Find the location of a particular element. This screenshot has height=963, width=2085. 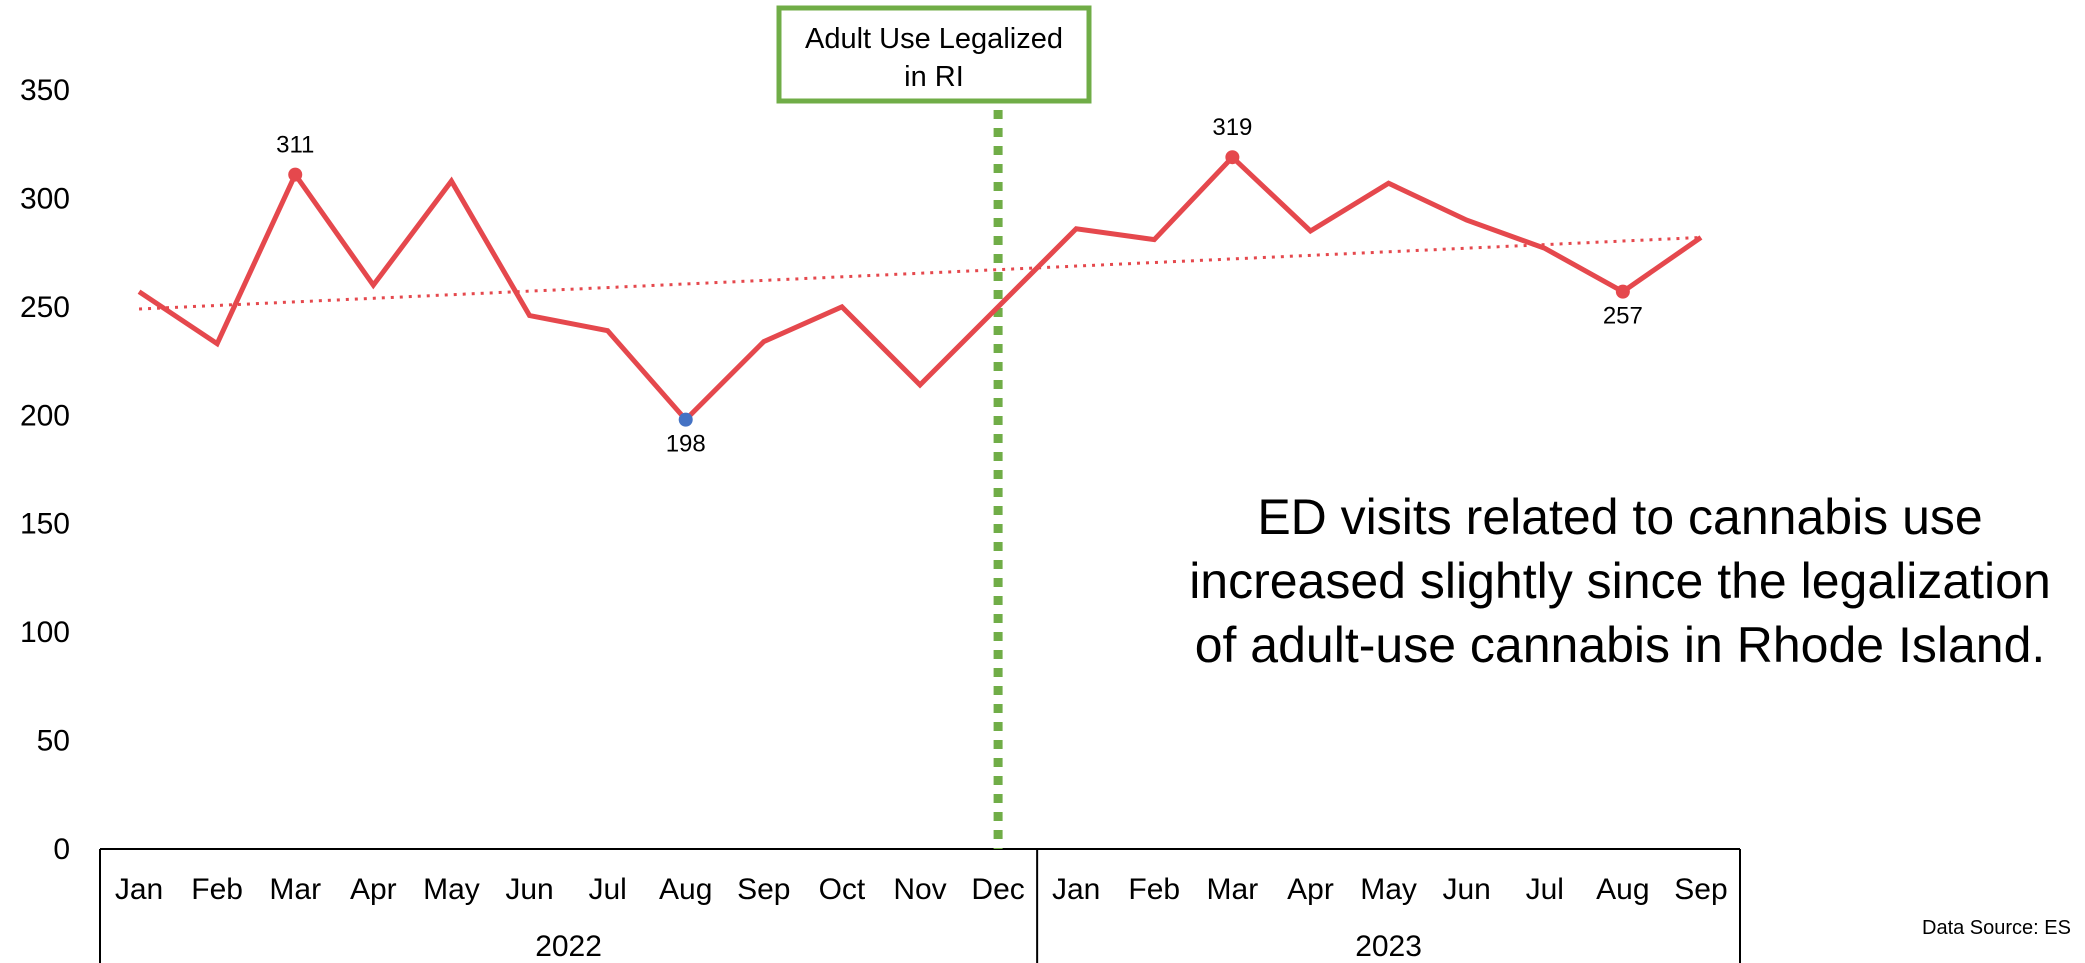

y-tick-label: 350 is located at coordinates (45, 90).